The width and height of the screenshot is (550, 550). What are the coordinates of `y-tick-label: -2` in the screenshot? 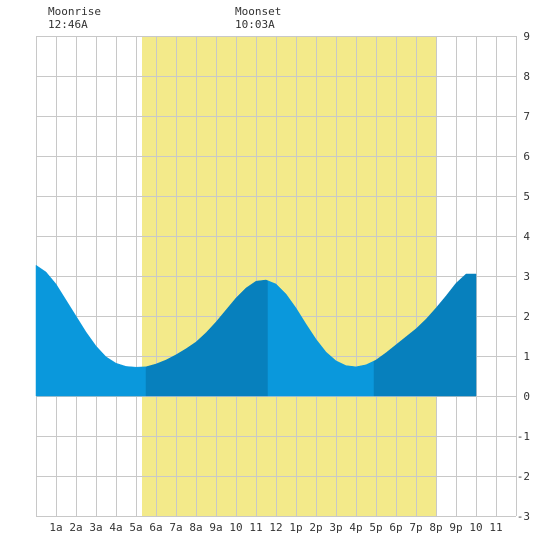 It's located at (523, 476).